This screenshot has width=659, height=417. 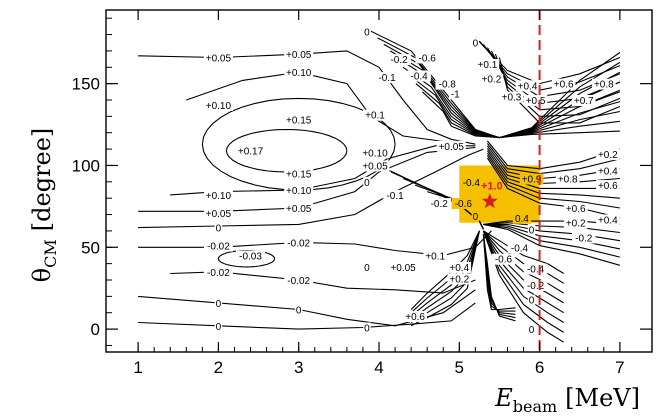 What do you see at coordinates (86, 84) in the screenshot?
I see `y-tick-label: 150` at bounding box center [86, 84].